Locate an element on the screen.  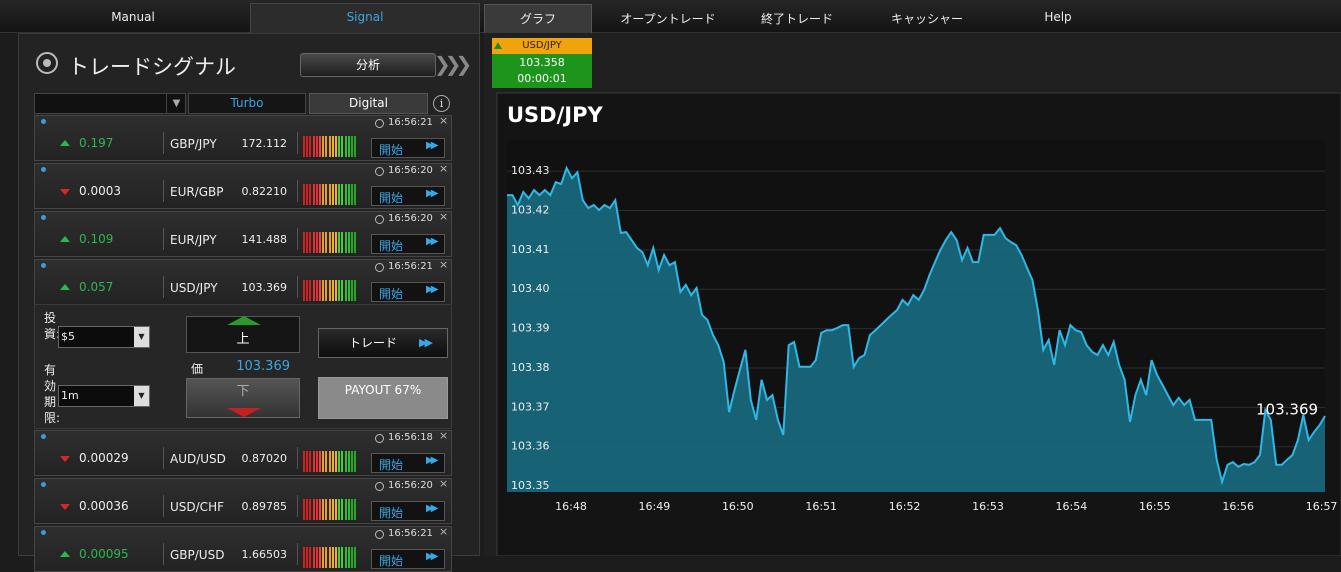
down-button: 下 is located at coordinates (243, 398).